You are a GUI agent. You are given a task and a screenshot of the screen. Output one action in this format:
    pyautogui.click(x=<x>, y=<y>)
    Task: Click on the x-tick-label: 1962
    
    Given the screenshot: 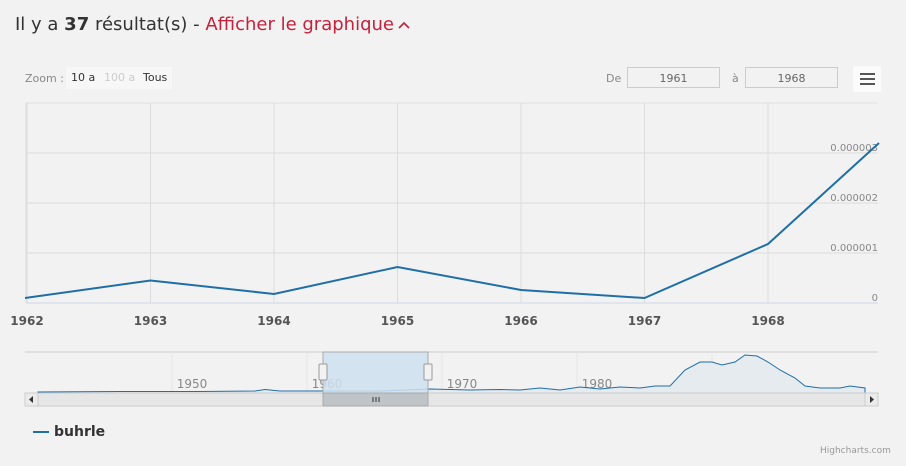 What is the action you would take?
    pyautogui.click(x=26, y=321)
    